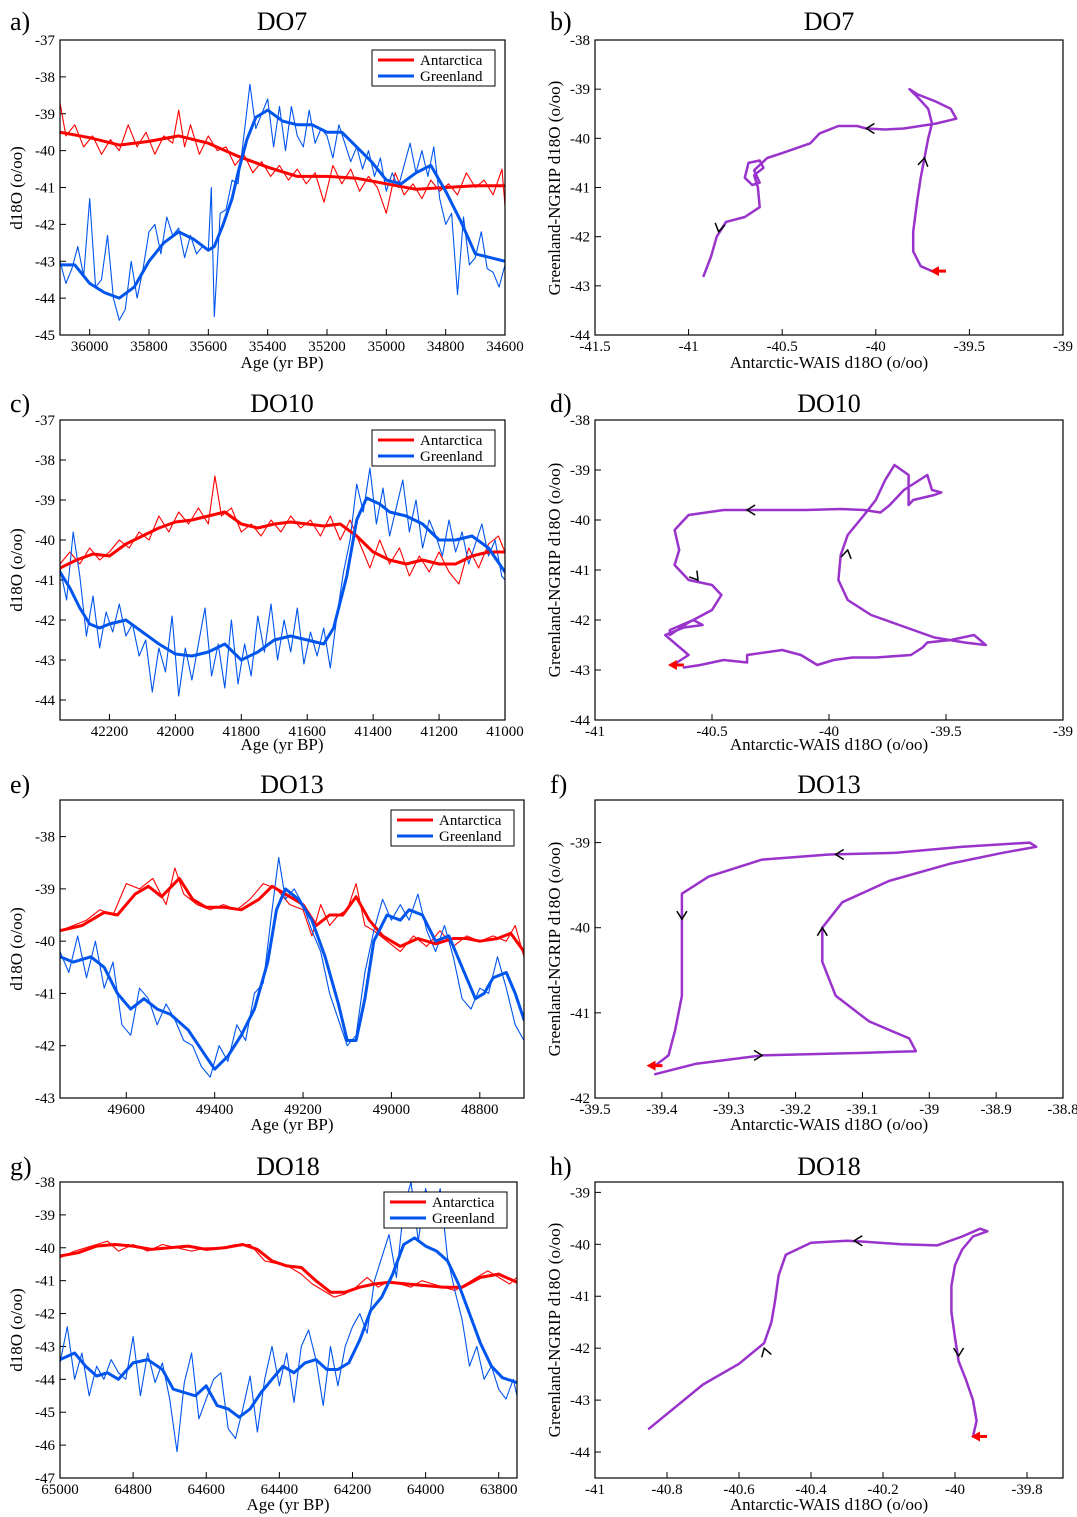 Image resolution: width=1077 pixels, height=1517 pixels. I want to click on x-tick-label: -39.2, so click(795, 1110).